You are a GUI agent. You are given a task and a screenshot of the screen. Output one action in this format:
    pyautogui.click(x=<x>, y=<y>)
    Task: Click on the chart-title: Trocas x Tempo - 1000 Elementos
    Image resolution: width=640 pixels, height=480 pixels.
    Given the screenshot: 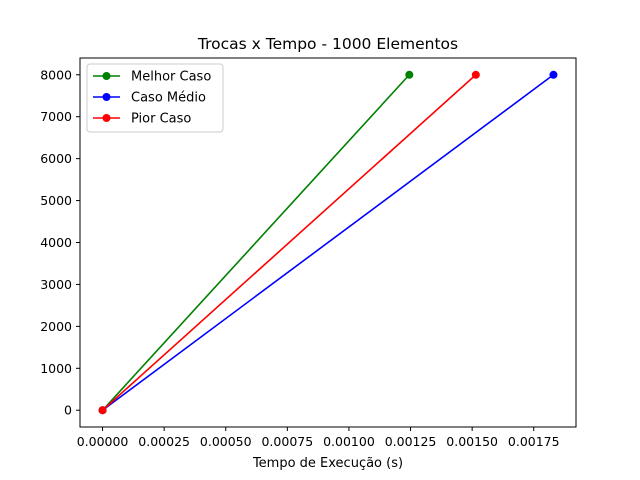 What is the action you would take?
    pyautogui.click(x=327, y=44)
    